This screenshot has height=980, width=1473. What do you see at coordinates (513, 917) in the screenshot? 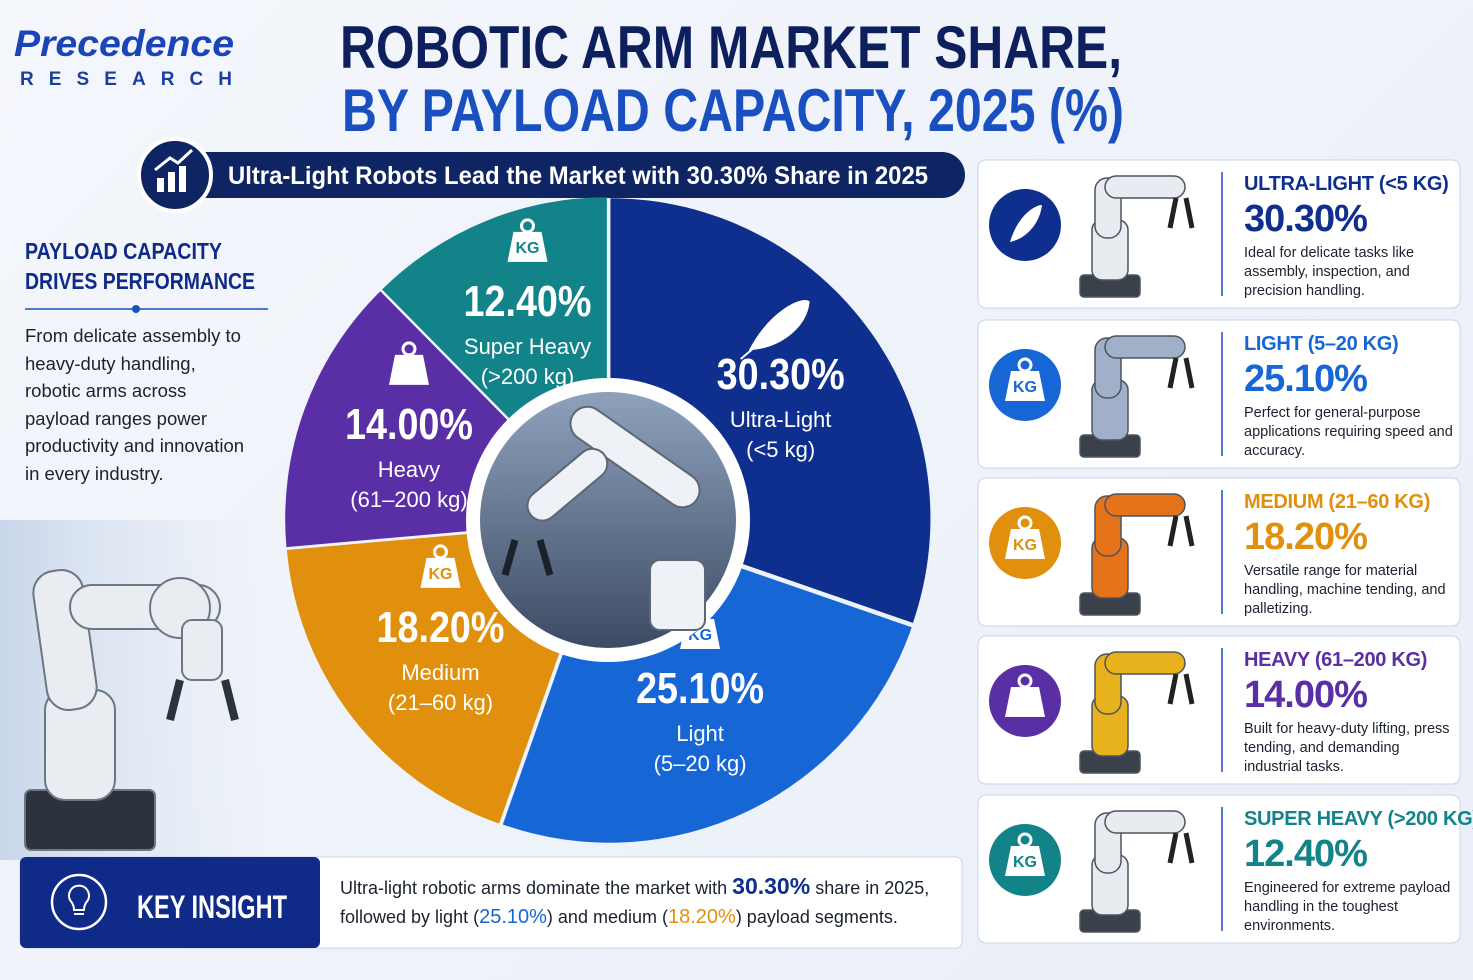
I see `insight-segment: 25.10%` at bounding box center [513, 917].